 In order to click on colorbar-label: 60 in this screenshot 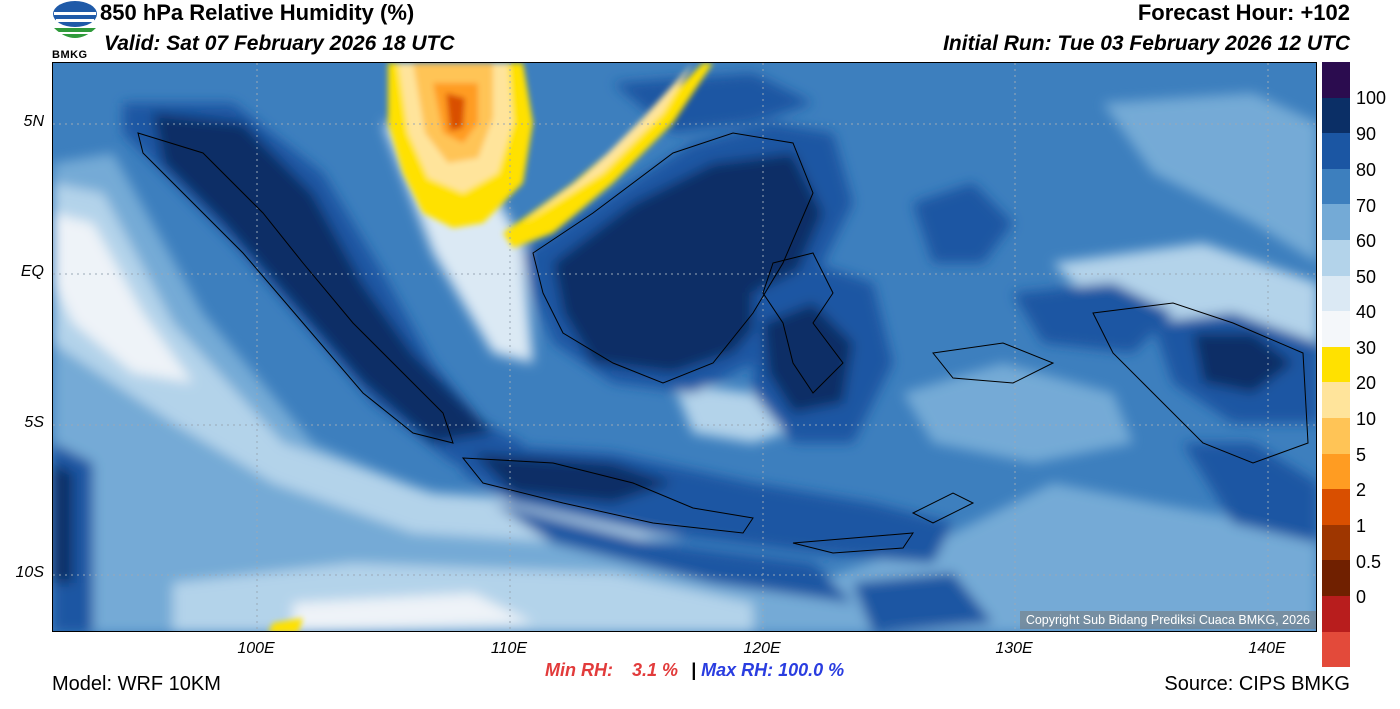, I will do `click(1366, 241)`.